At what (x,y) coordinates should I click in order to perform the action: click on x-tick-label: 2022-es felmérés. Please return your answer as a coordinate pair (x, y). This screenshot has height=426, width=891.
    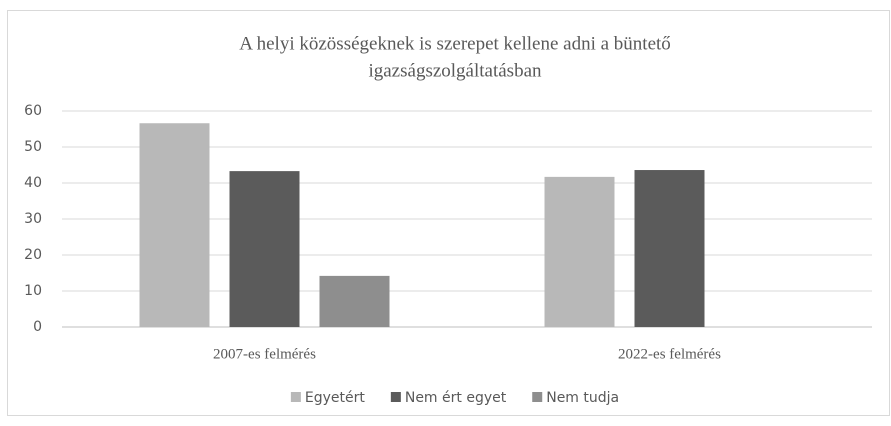
    Looking at the image, I should click on (669, 354).